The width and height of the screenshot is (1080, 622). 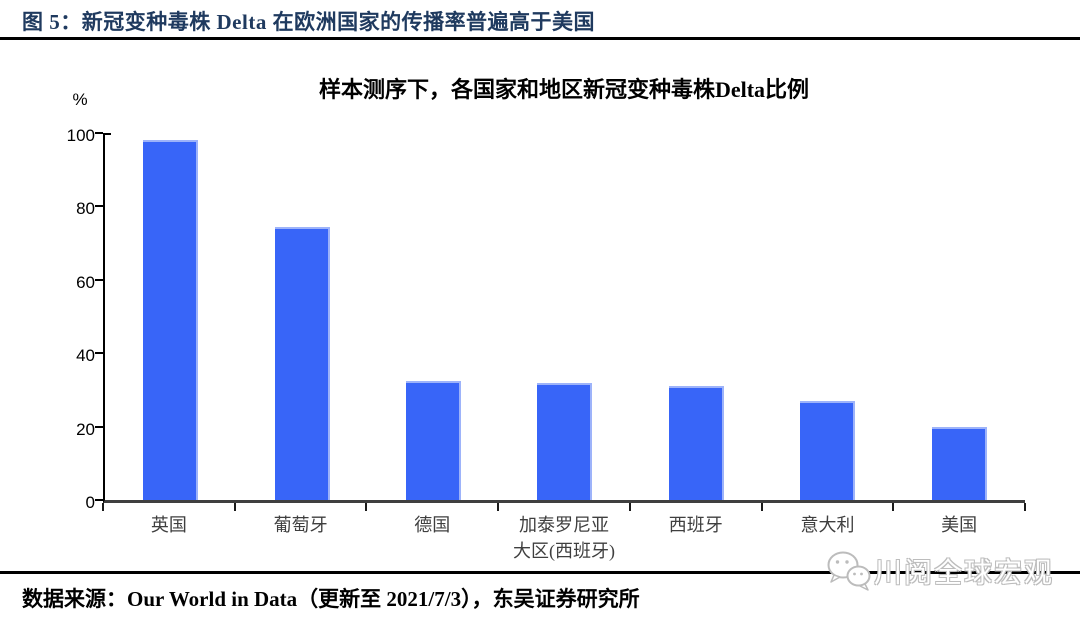 I want to click on x-tick-label: 意大利, so click(x=827, y=525).